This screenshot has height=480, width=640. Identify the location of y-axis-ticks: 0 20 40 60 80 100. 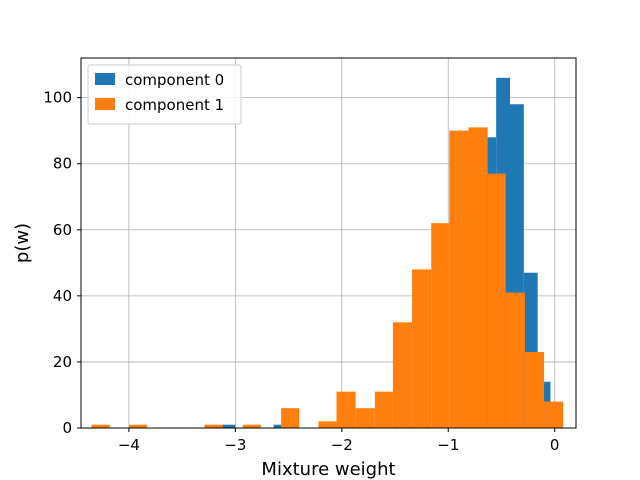
(62, 263).